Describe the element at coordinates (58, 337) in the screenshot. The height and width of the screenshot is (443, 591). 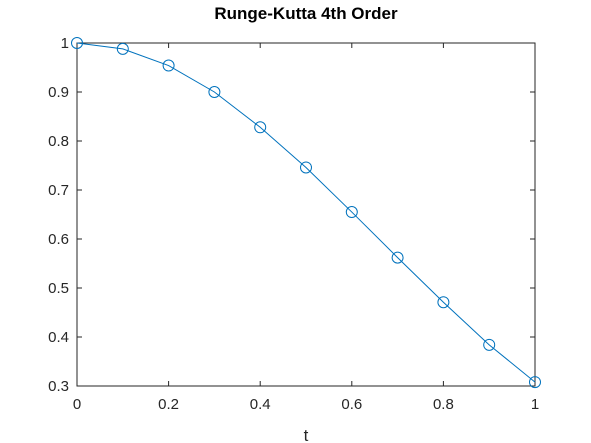
I see `y-tick-label: 0.4` at that location.